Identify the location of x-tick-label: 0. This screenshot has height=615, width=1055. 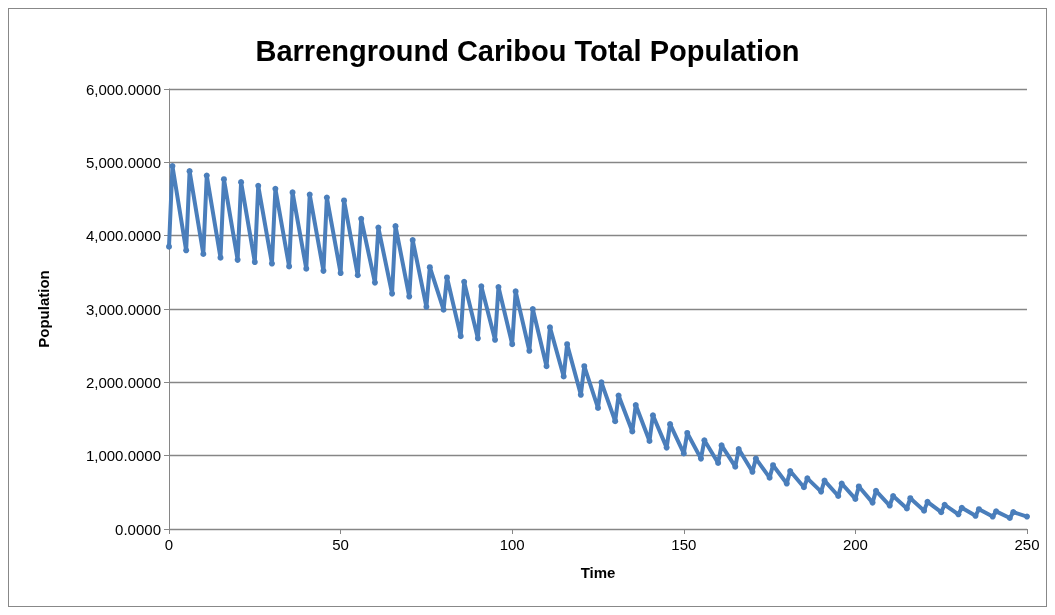
(169, 544).